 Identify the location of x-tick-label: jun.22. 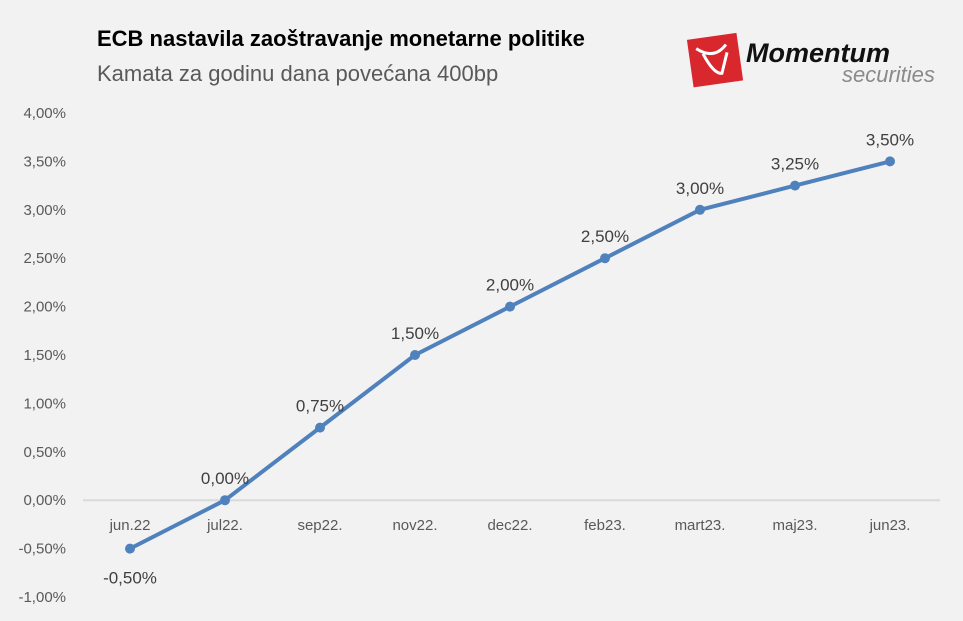
(130, 525).